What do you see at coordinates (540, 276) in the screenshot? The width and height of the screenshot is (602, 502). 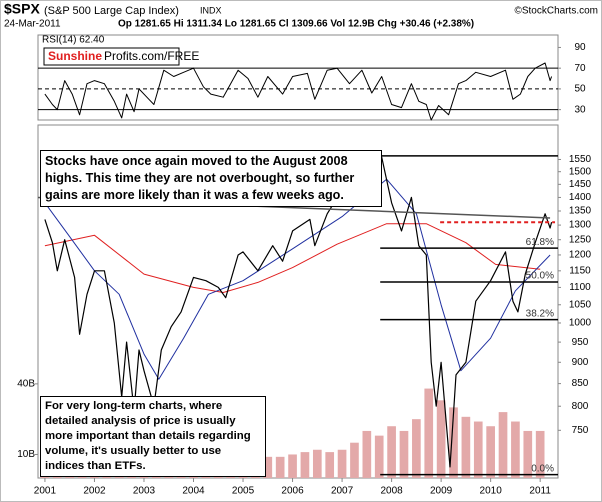 I see `fib-label: 50.0%` at bounding box center [540, 276].